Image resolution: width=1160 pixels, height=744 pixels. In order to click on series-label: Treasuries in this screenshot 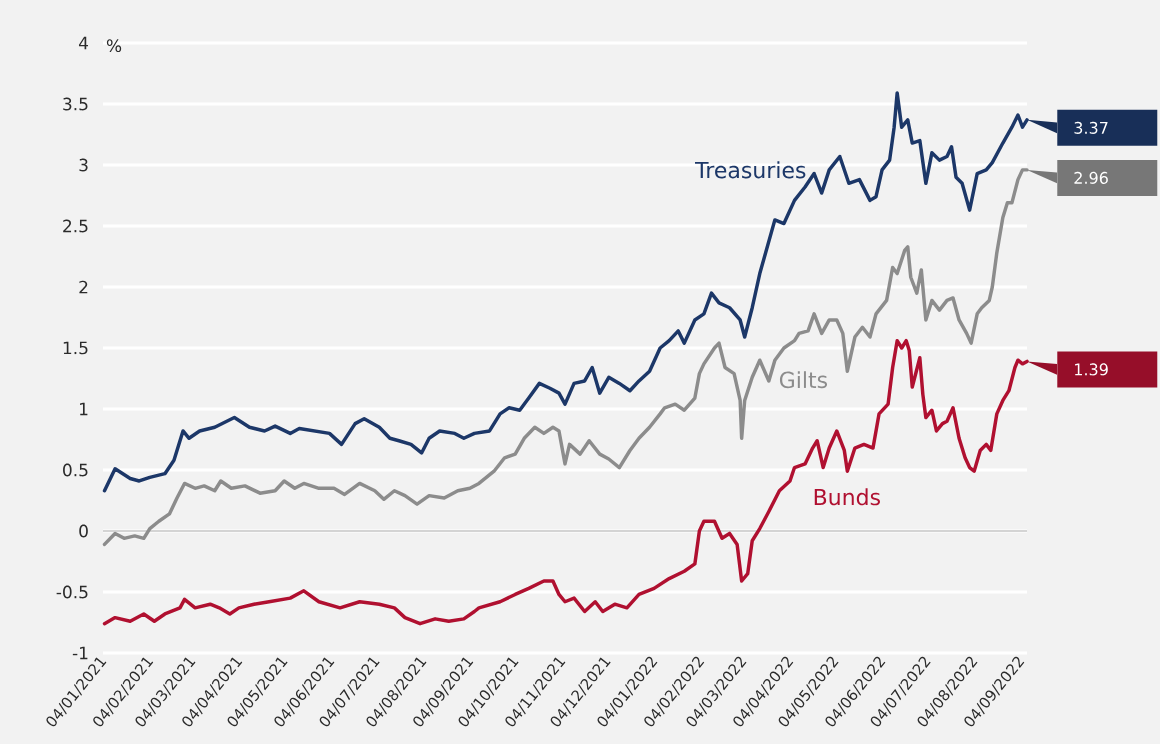, I will do `click(750, 170)`.